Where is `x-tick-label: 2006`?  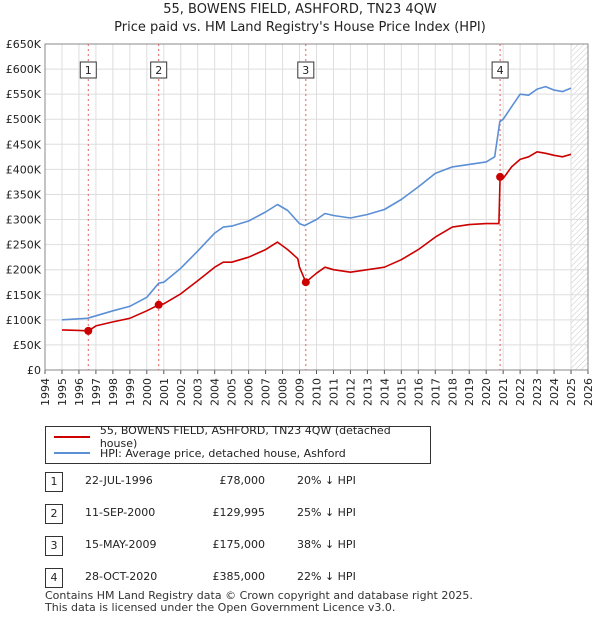
x-tick-label: 2006 is located at coordinates (249, 392).